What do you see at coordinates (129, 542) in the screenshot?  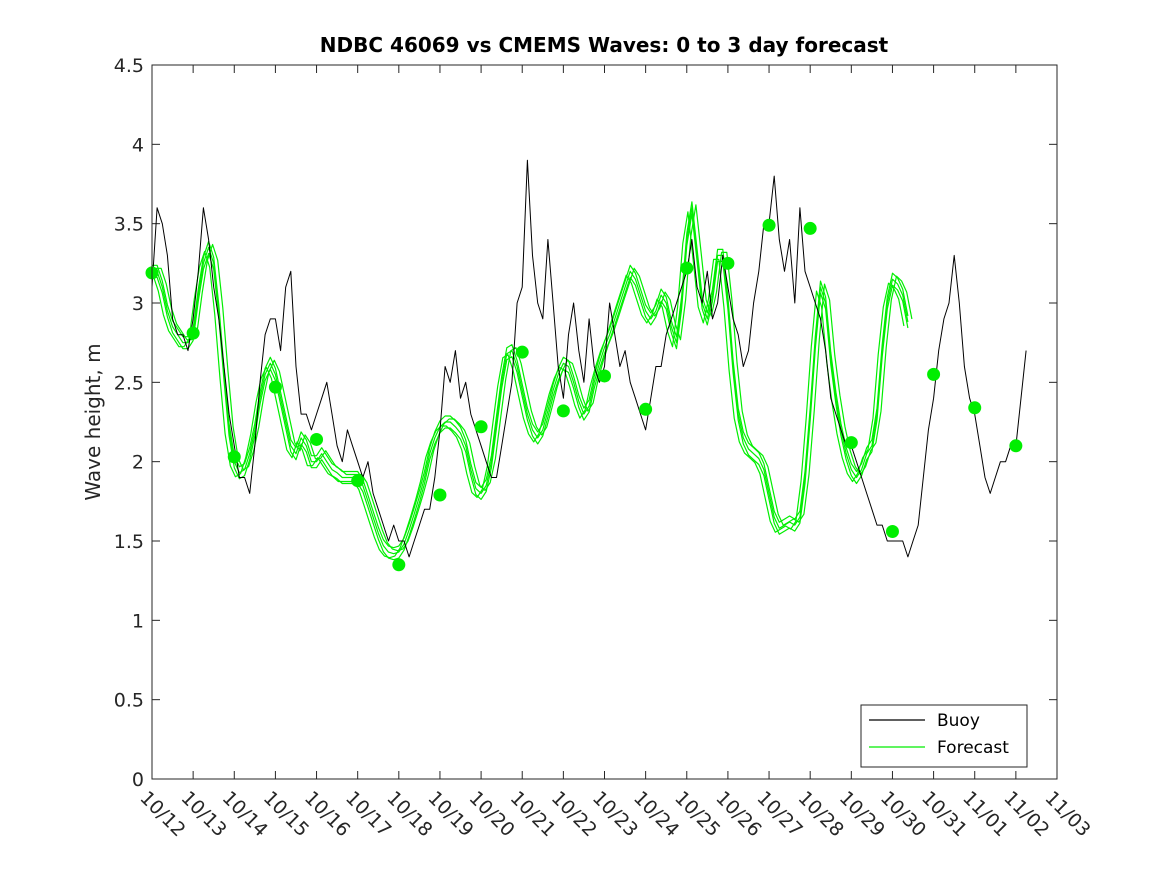 I see `y-tick-label: 1.5` at bounding box center [129, 542].